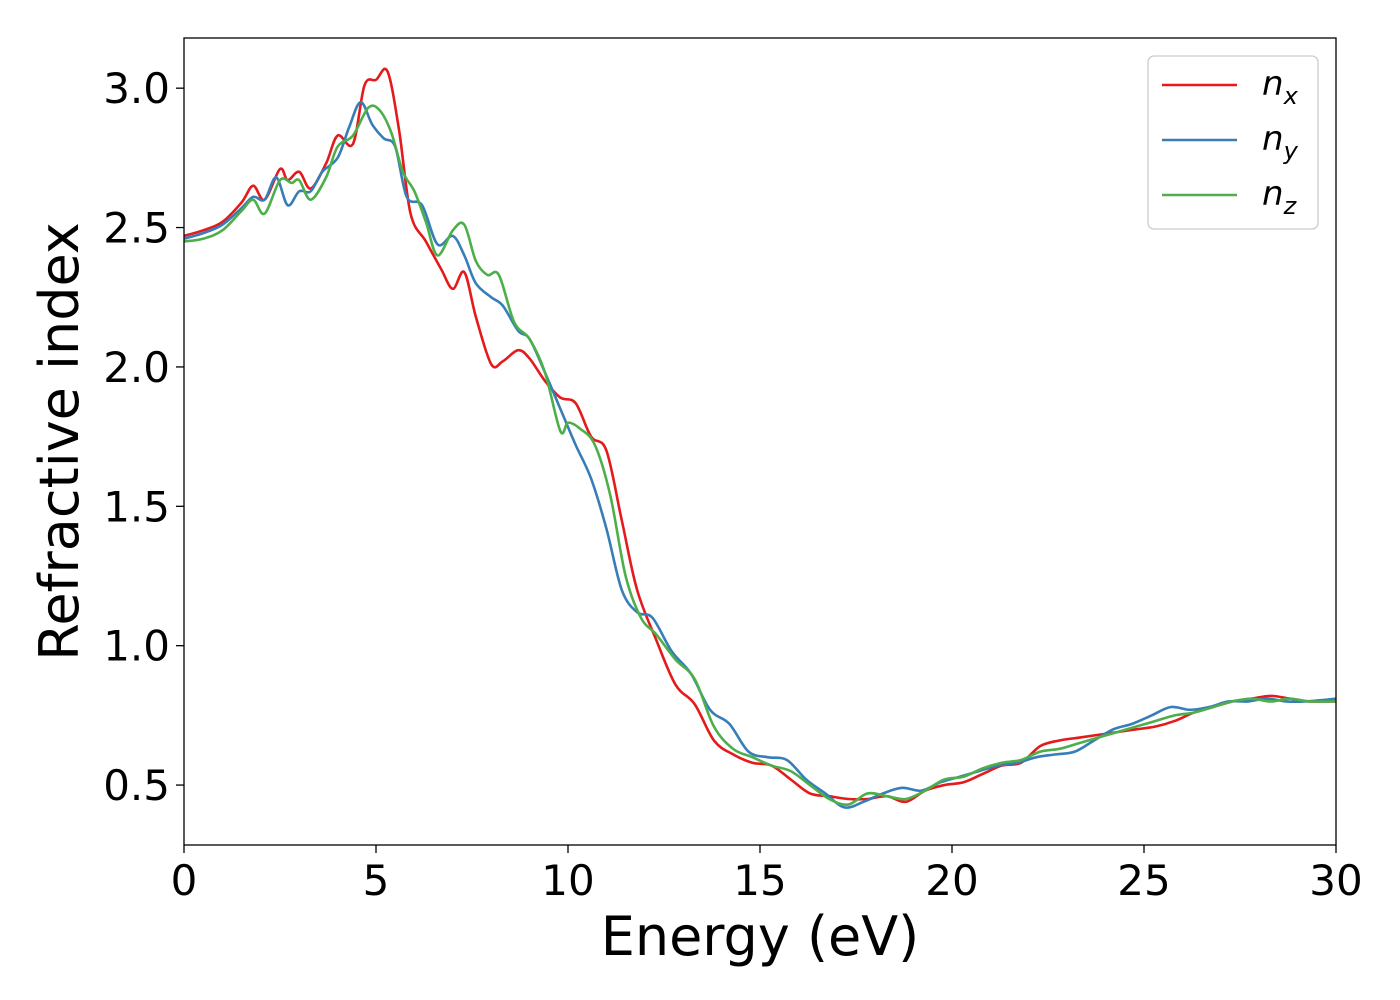  What do you see at coordinates (143, 437) in the screenshot?
I see `y-axis: 0.5 1.0 1.5 2.0 2.5 3.0` at bounding box center [143, 437].